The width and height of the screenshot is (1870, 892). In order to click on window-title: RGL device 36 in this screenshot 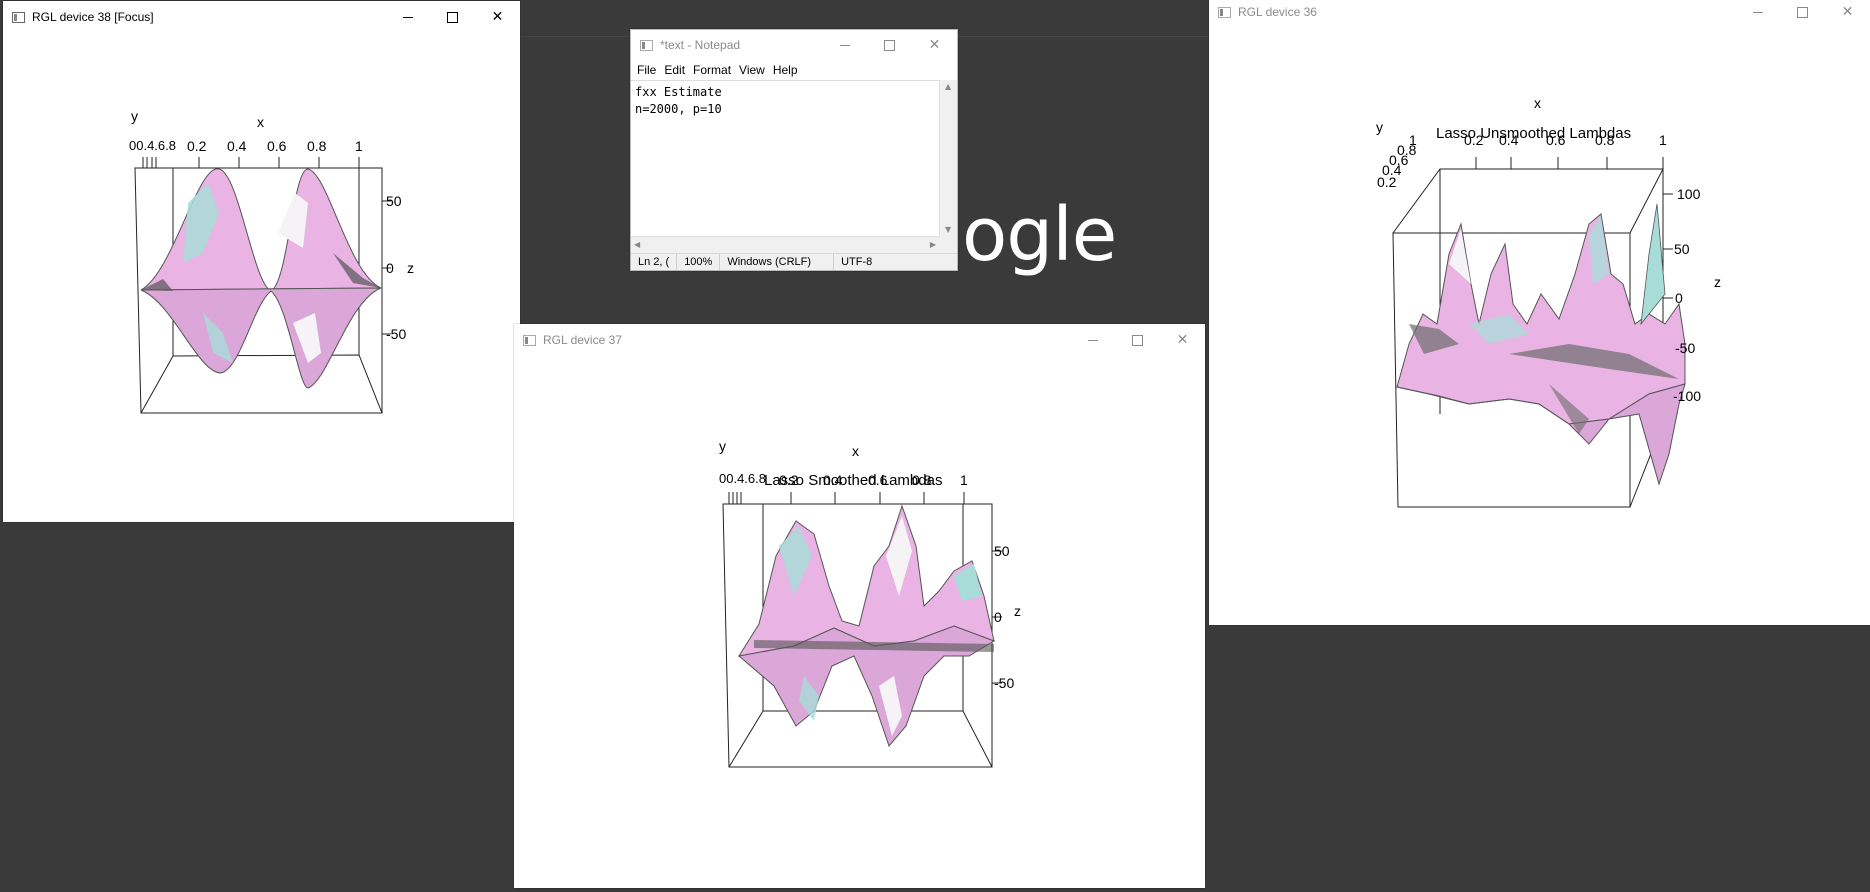, I will do `click(1277, 12)`.